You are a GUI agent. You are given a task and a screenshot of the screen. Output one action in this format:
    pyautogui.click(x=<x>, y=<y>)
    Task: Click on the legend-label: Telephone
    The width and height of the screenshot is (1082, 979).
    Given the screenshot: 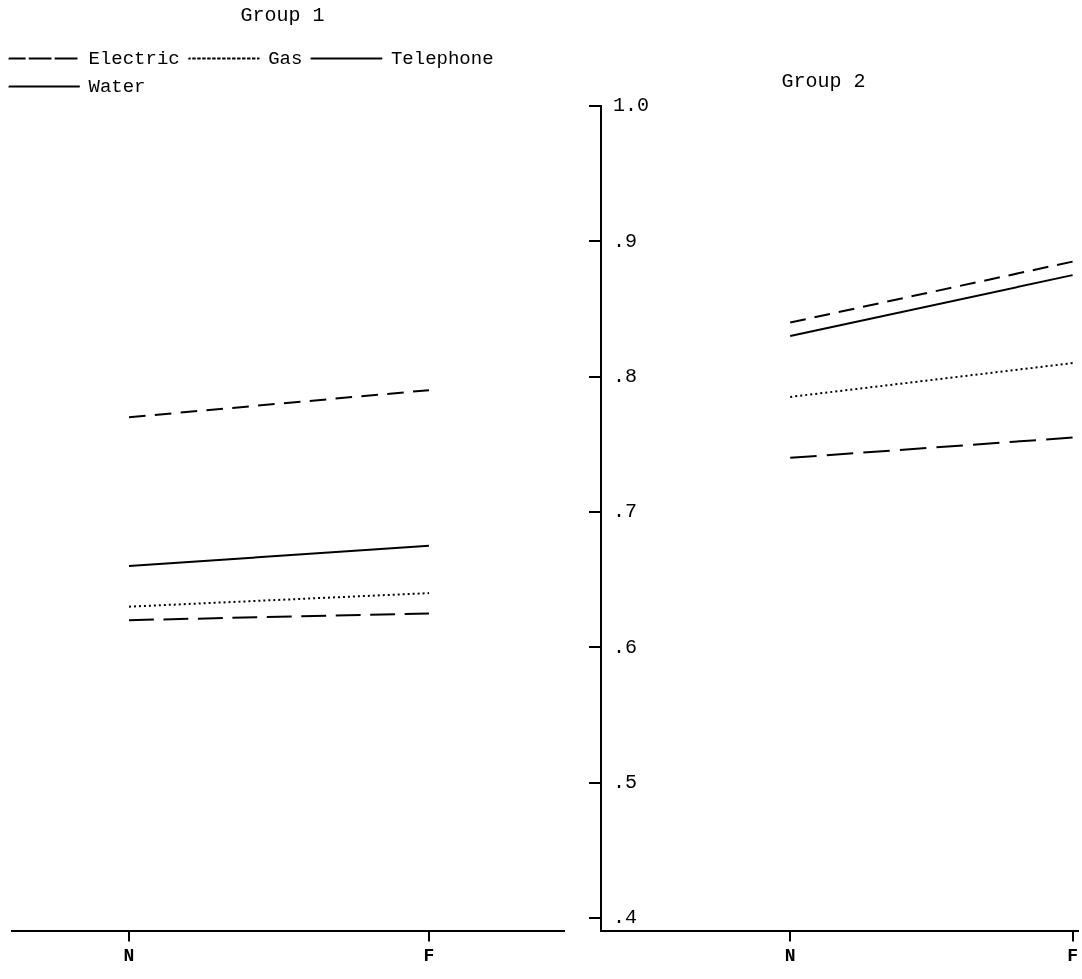 What is the action you would take?
    pyautogui.click(x=442, y=58)
    